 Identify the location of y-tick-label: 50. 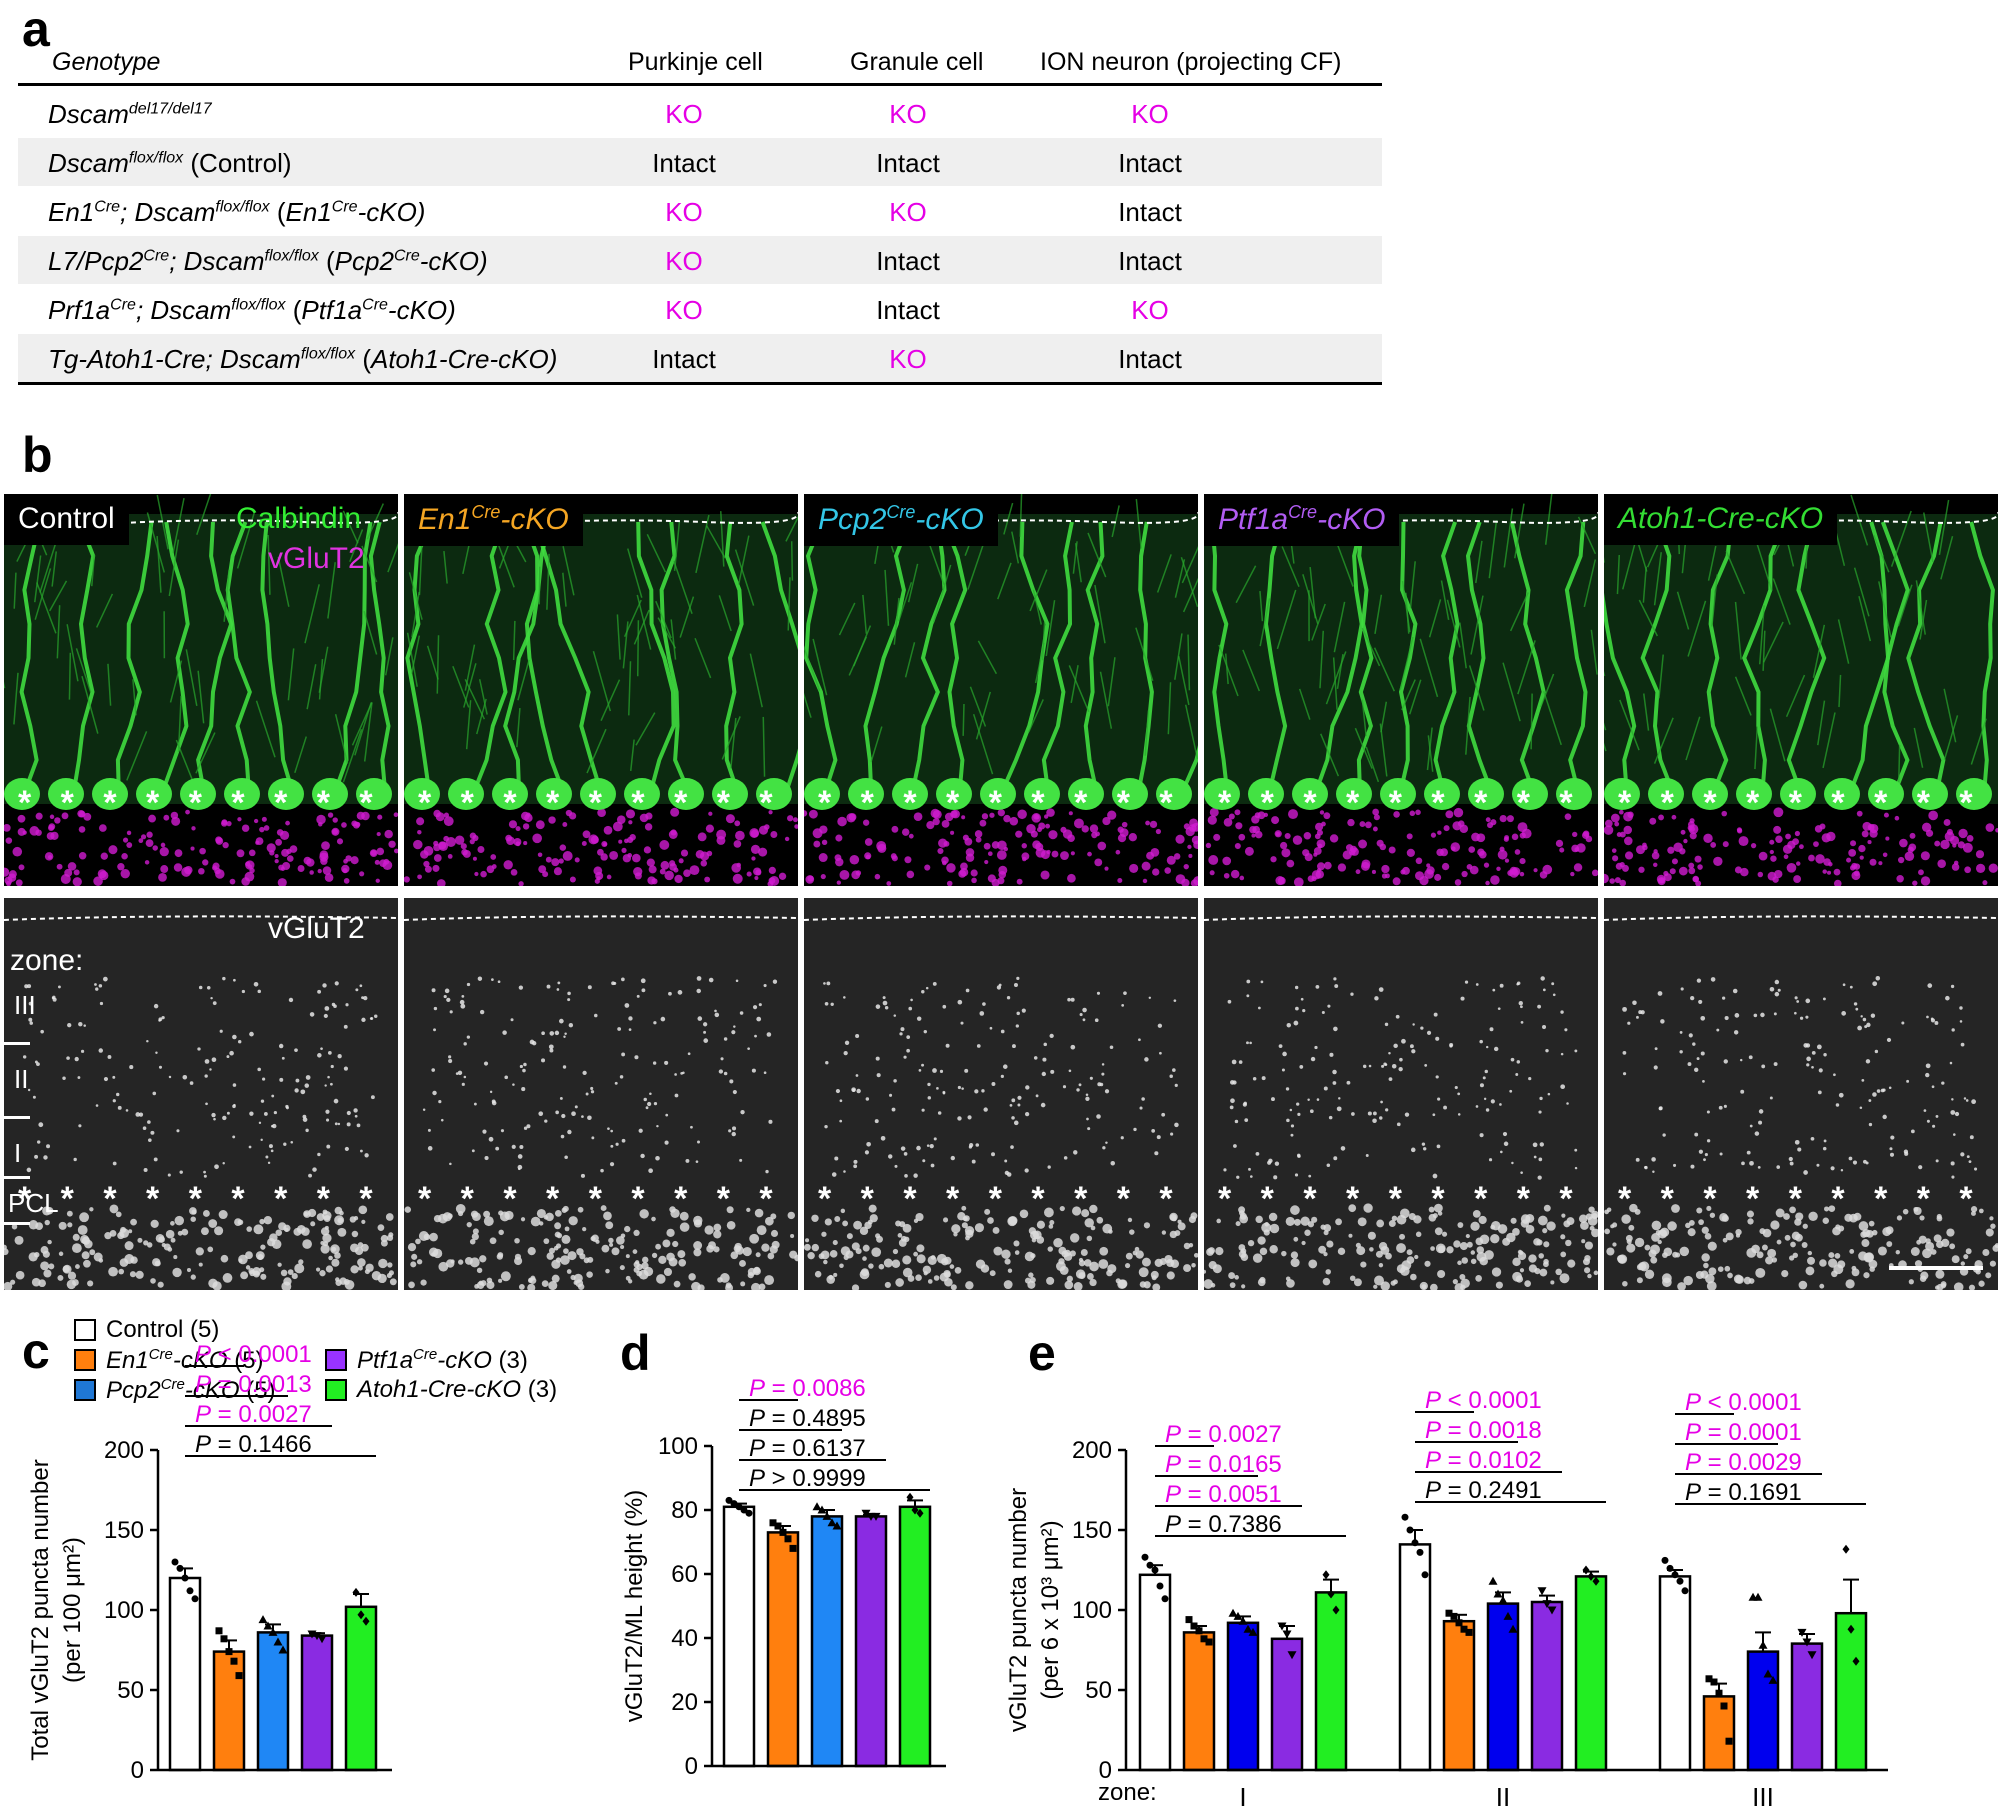
(1098, 1690).